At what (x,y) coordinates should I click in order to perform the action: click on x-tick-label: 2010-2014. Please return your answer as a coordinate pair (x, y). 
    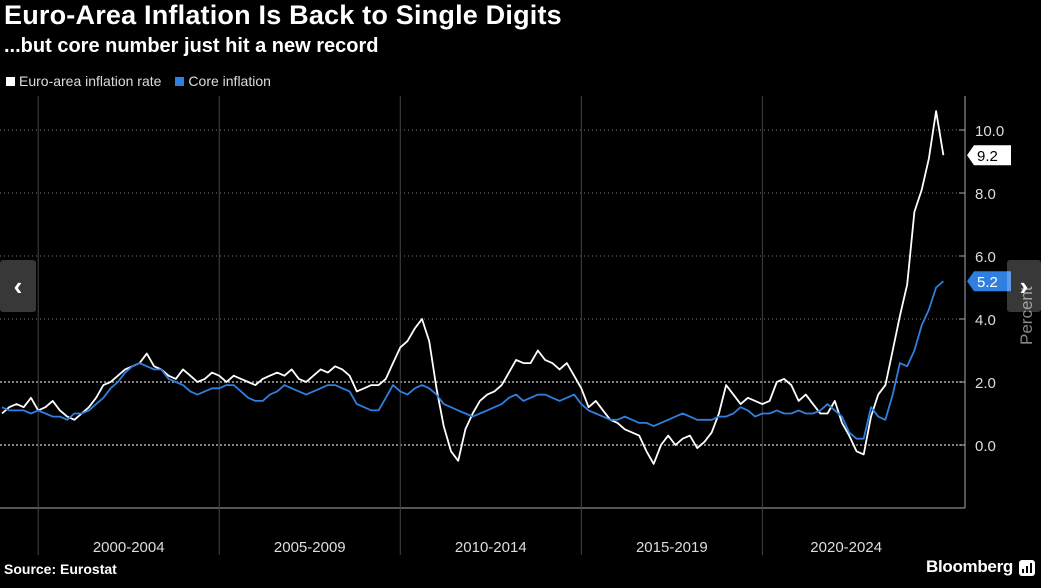
    Looking at the image, I should click on (491, 547).